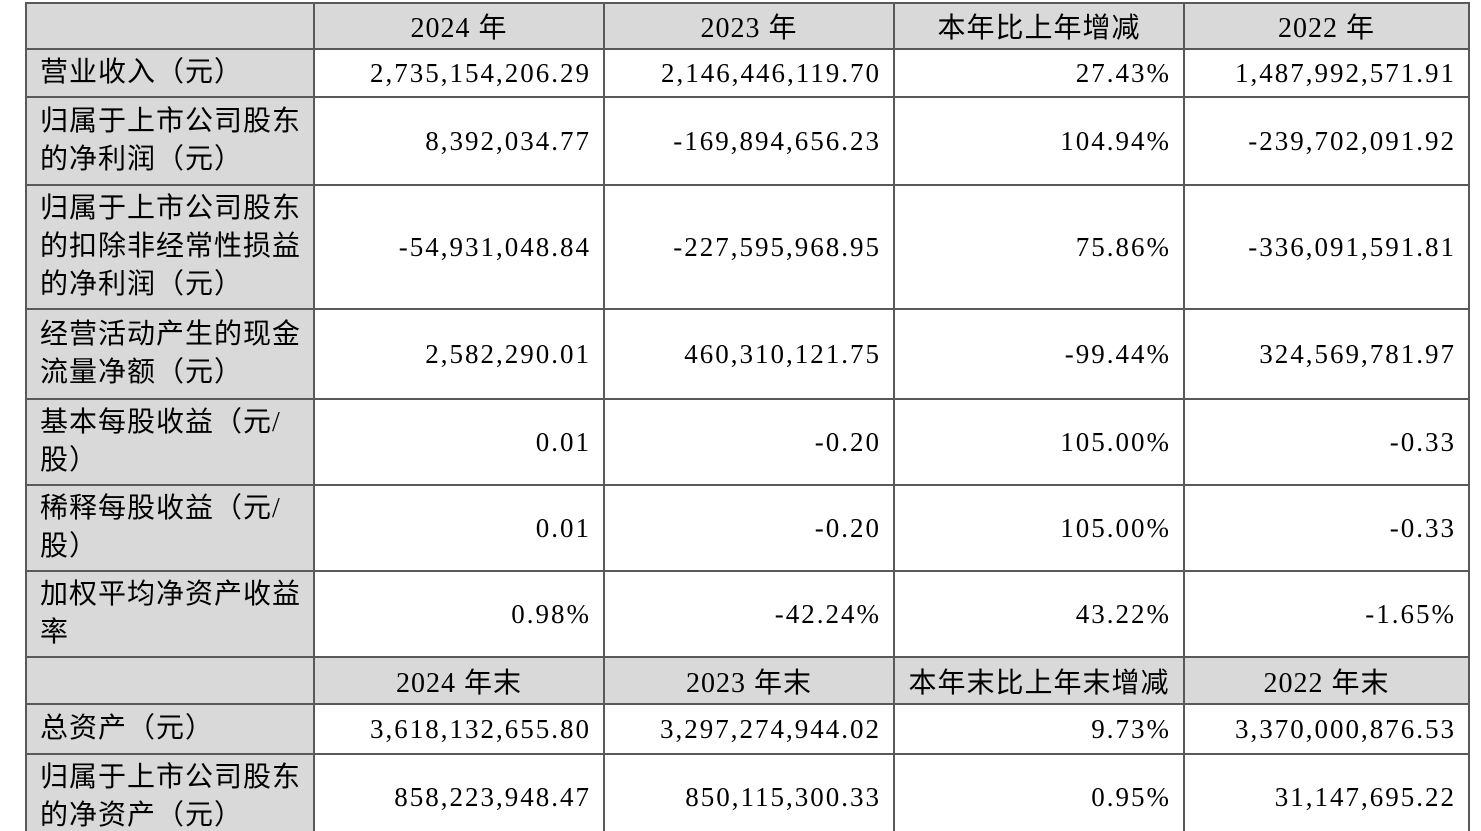 This screenshot has height=831, width=1481. Describe the element at coordinates (1326, 141) in the screenshot. I see `value-2022: -239,702,091.92` at that location.